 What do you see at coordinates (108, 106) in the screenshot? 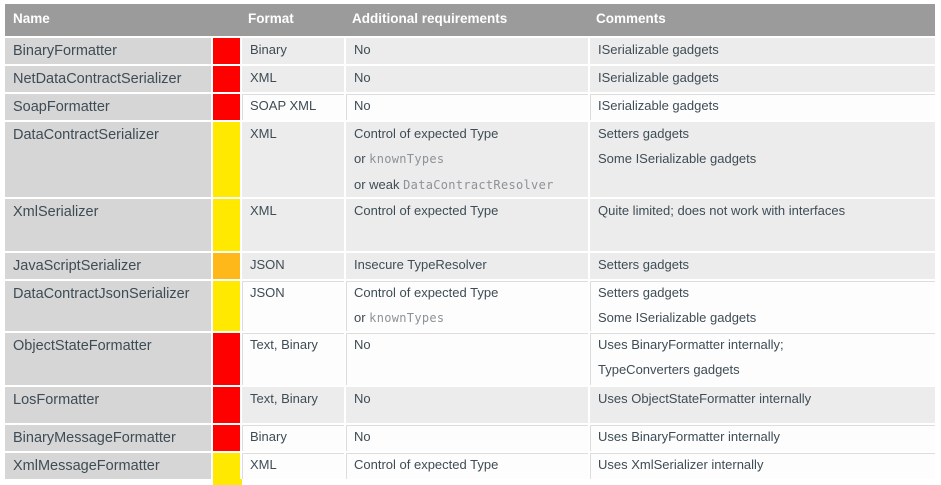
I see `serializer-name-cell: SoapFormatter` at bounding box center [108, 106].